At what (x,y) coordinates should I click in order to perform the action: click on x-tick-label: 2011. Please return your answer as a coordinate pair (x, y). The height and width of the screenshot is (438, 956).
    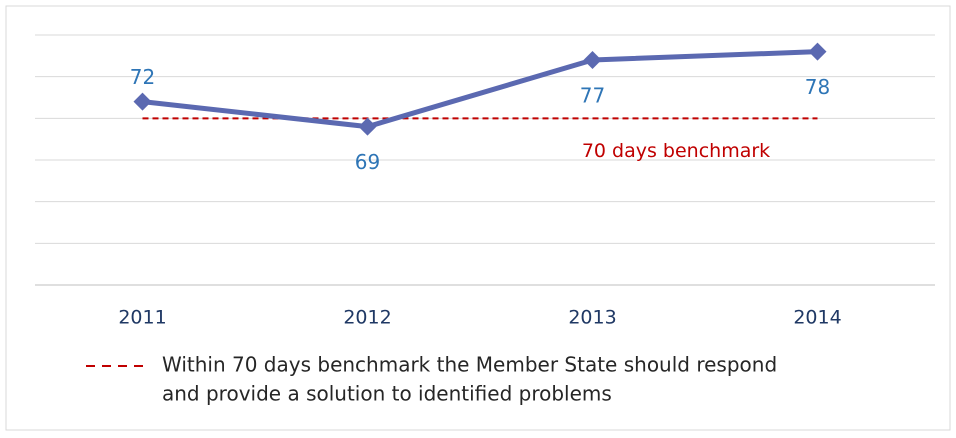
    Looking at the image, I should click on (142, 318).